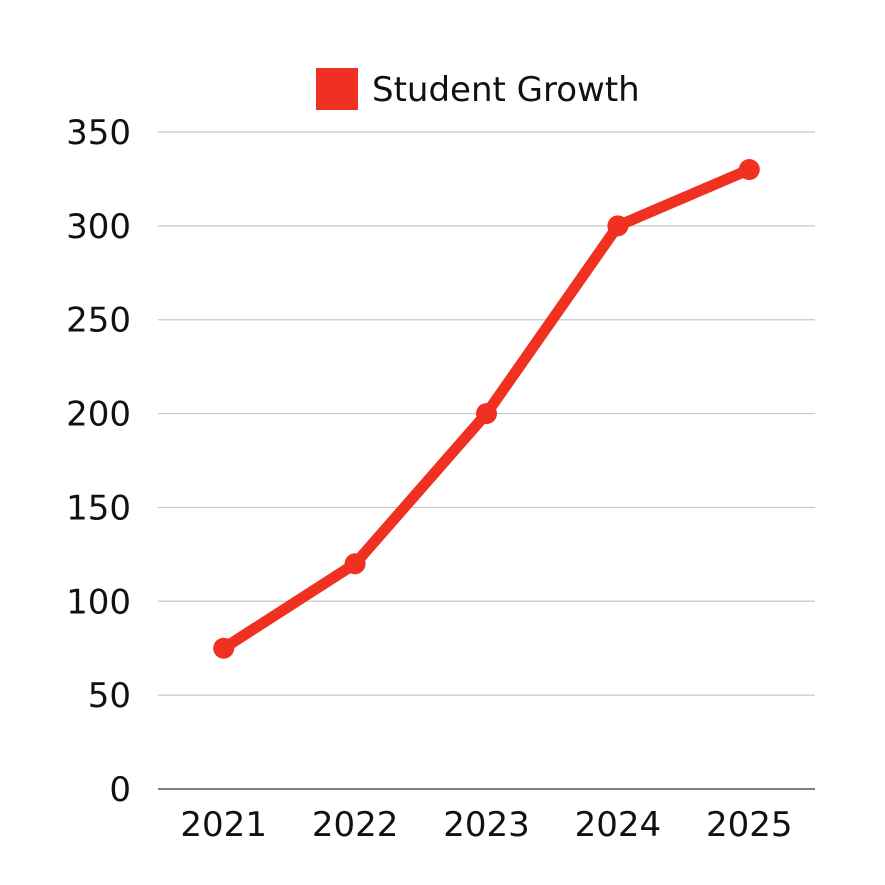  What do you see at coordinates (98, 461) in the screenshot?
I see `y-axis-tick-labels: 0 50 100 150 200 250 300 350` at bounding box center [98, 461].